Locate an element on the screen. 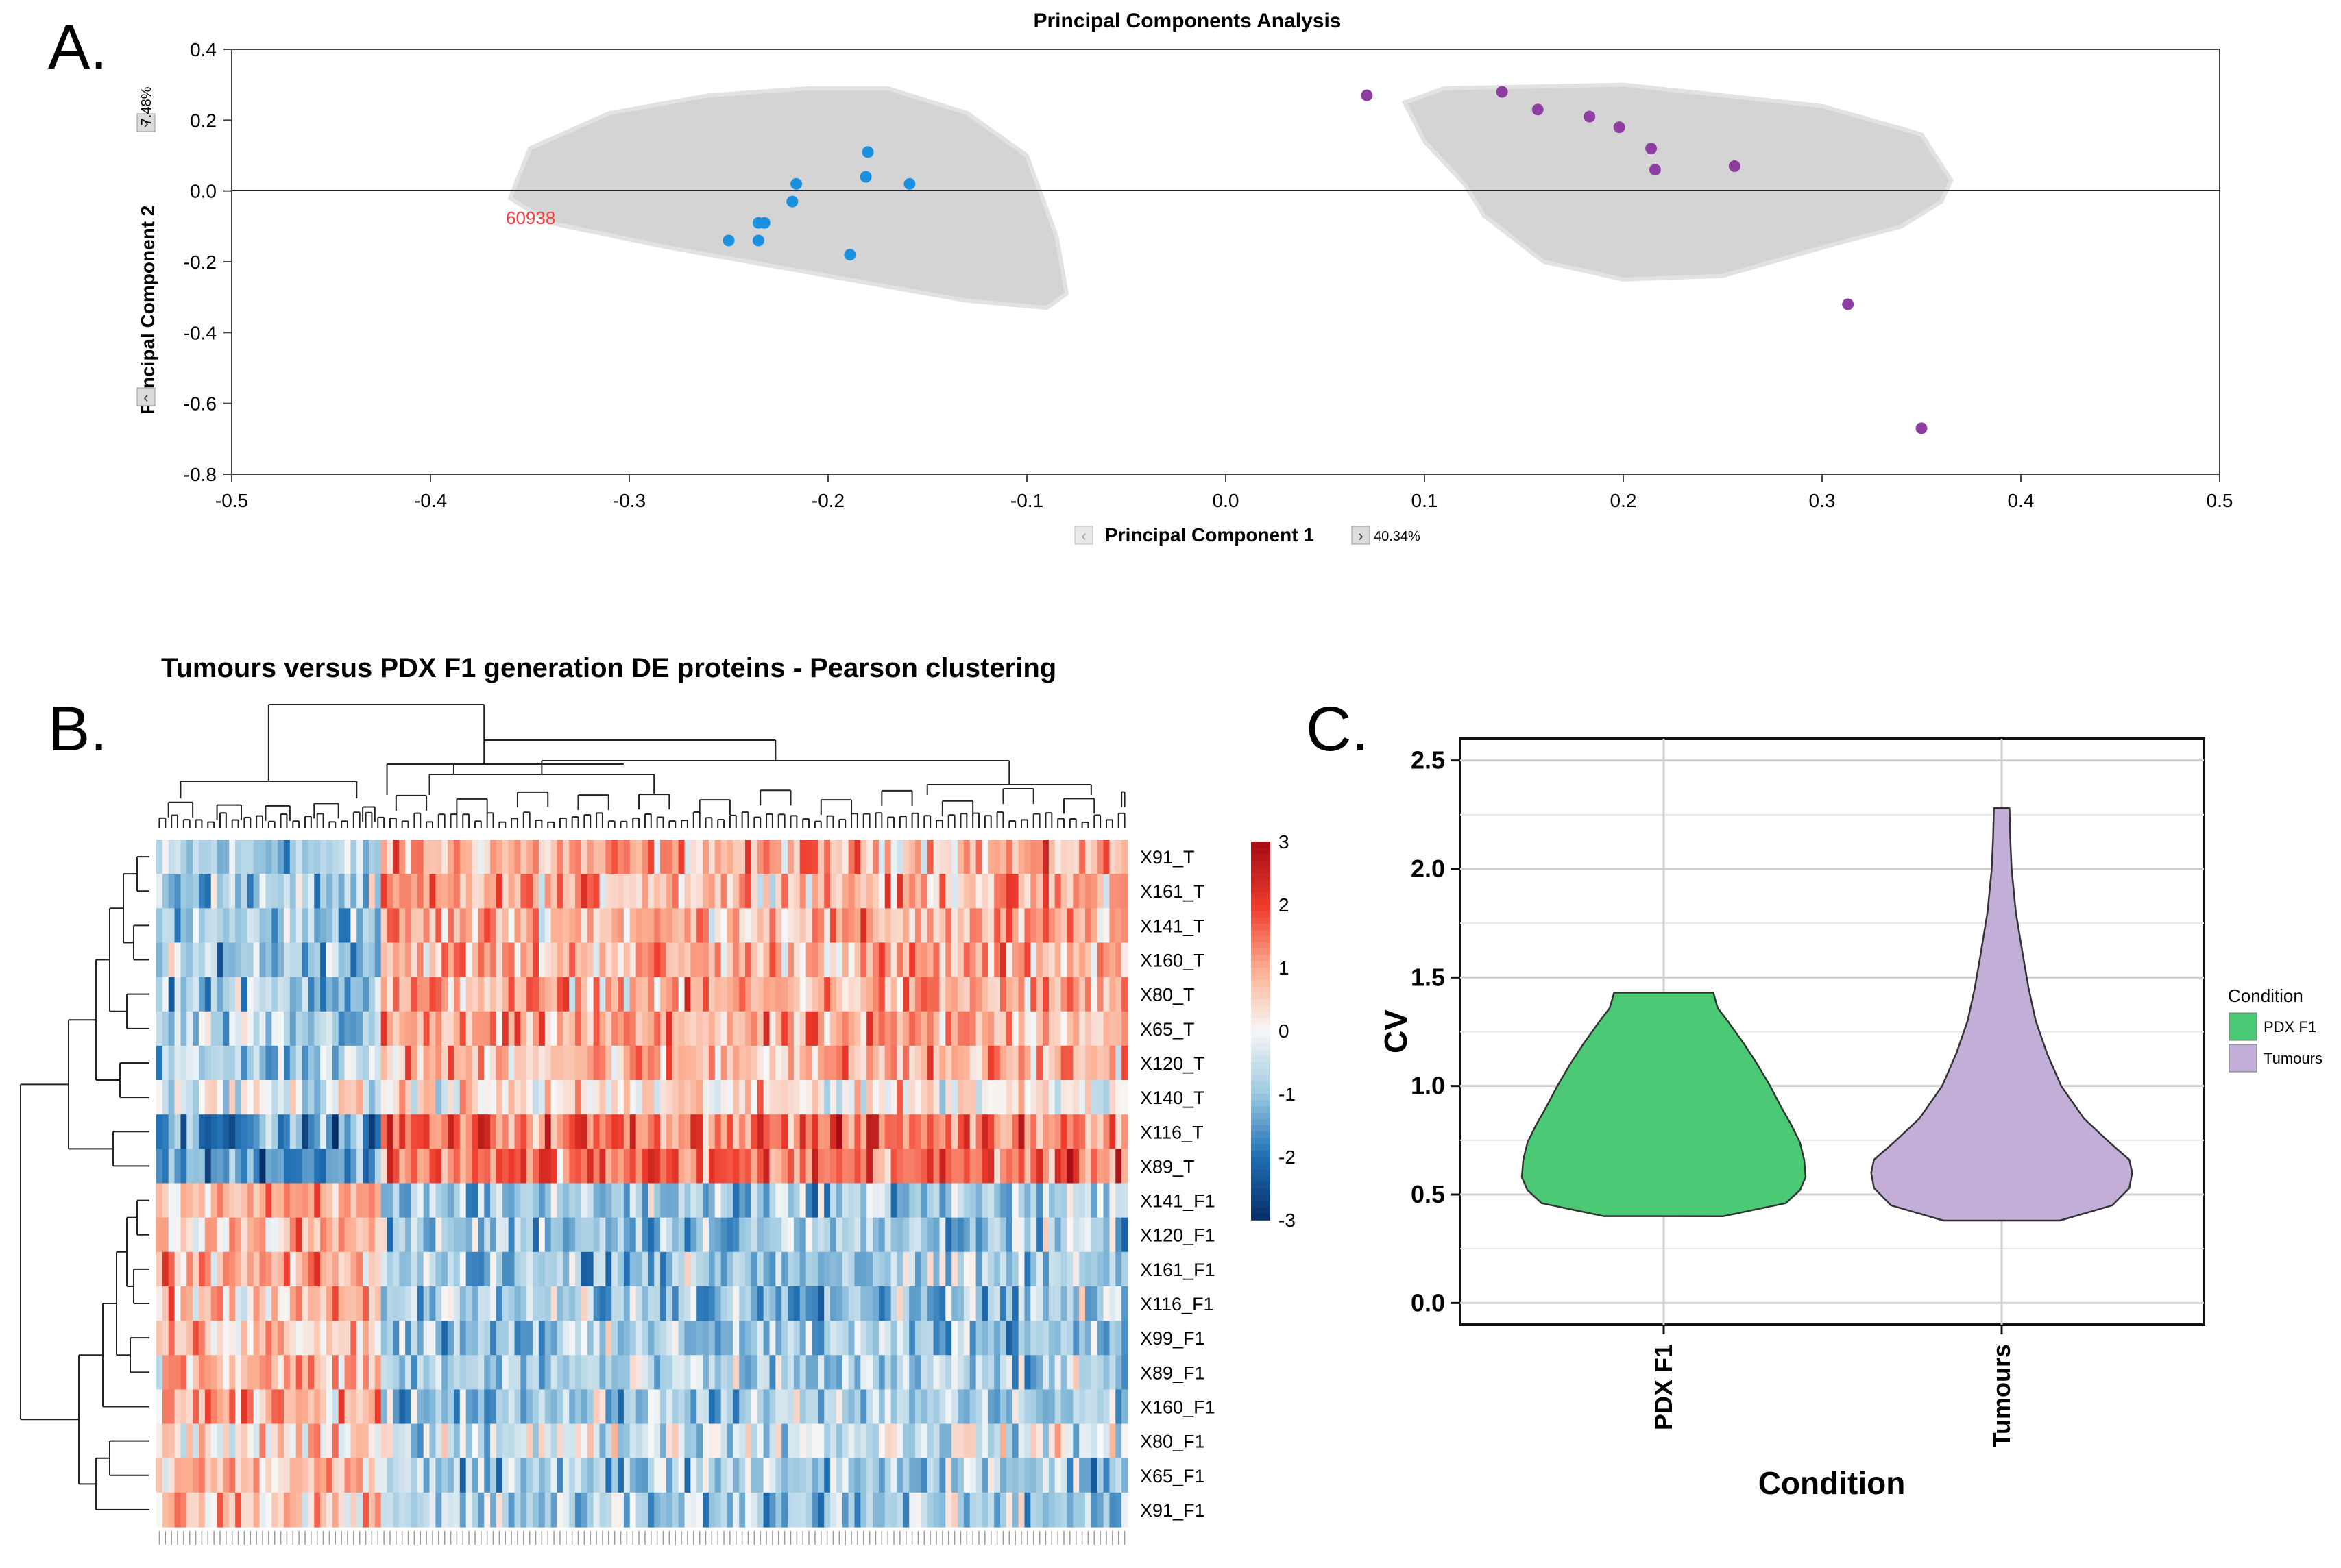 Image resolution: width=2341 pixels, height=1568 pixels. pca-x-next-button is located at coordinates (1360, 535).